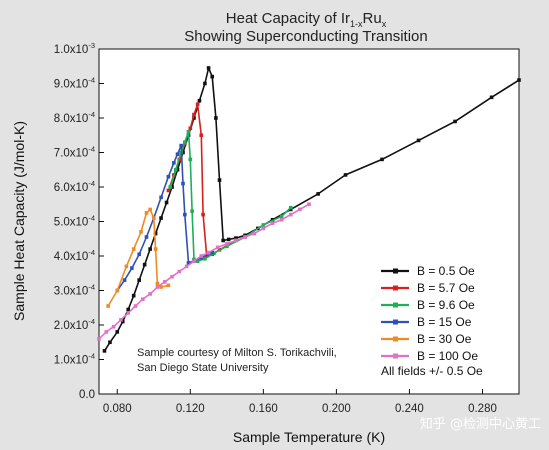  I want to click on legend-note: All fields +/- 0.5 Oe, so click(432, 371).